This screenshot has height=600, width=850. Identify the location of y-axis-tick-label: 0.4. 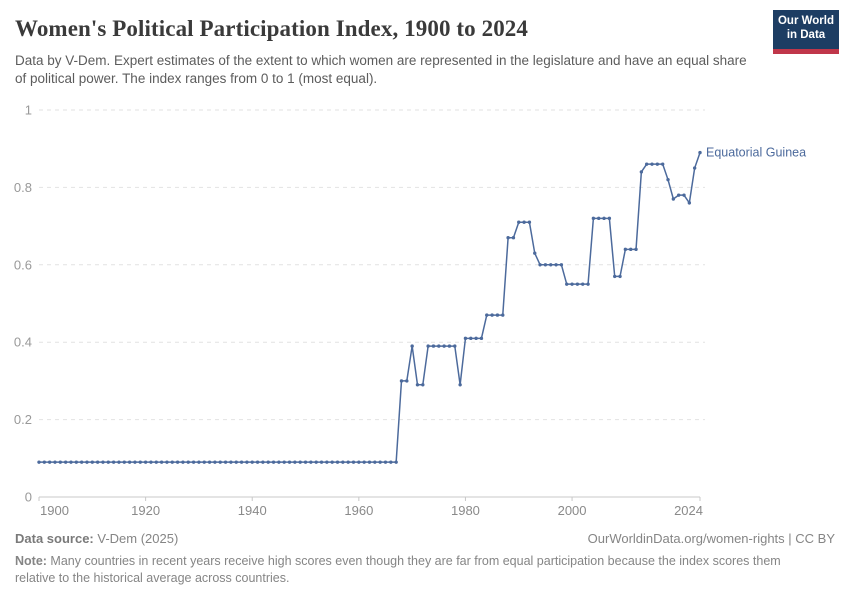
(23, 342).